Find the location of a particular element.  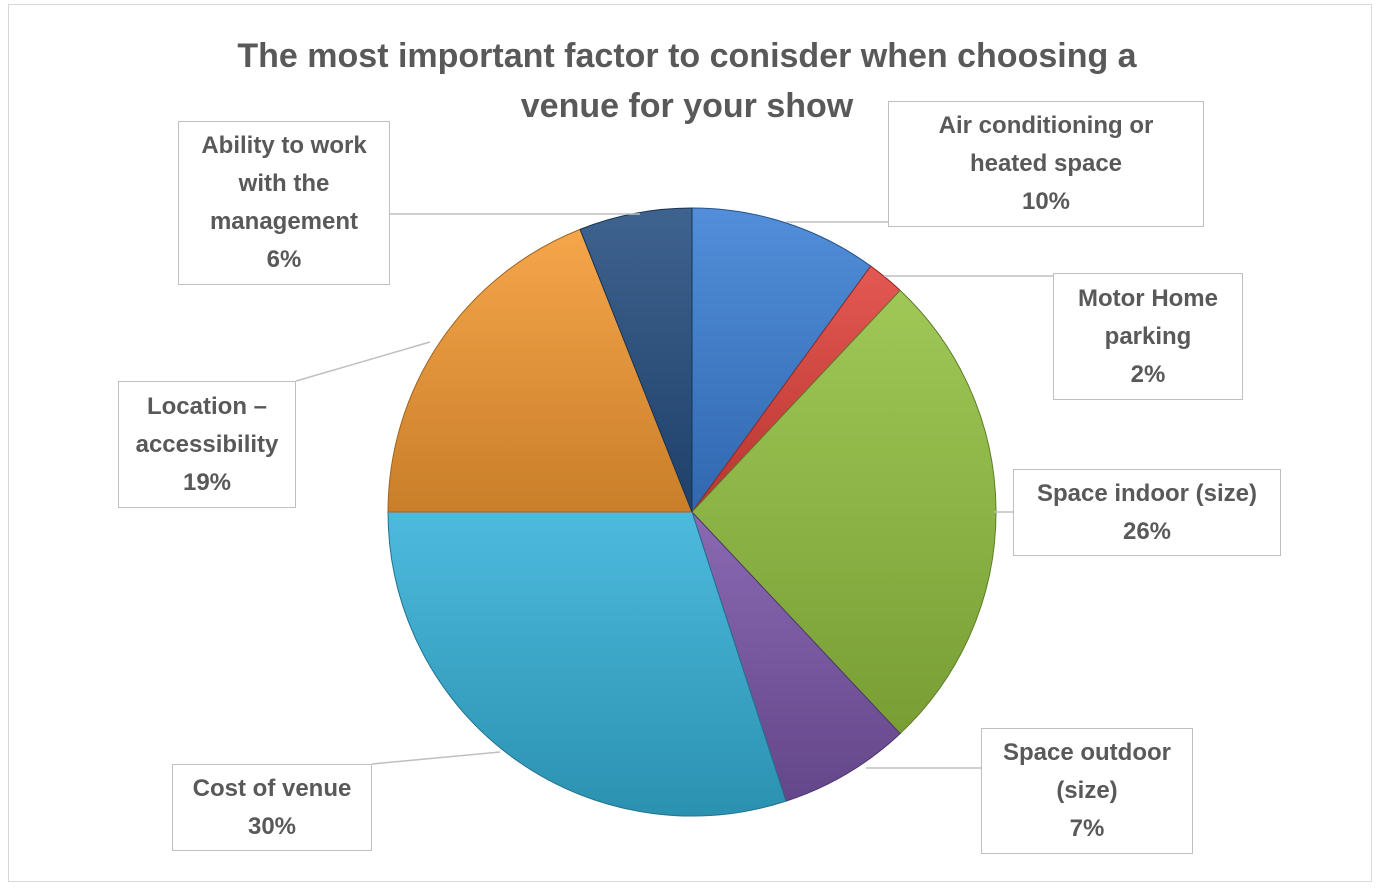

data-label-1: Motor Home parking 2% is located at coordinates (1148, 336).